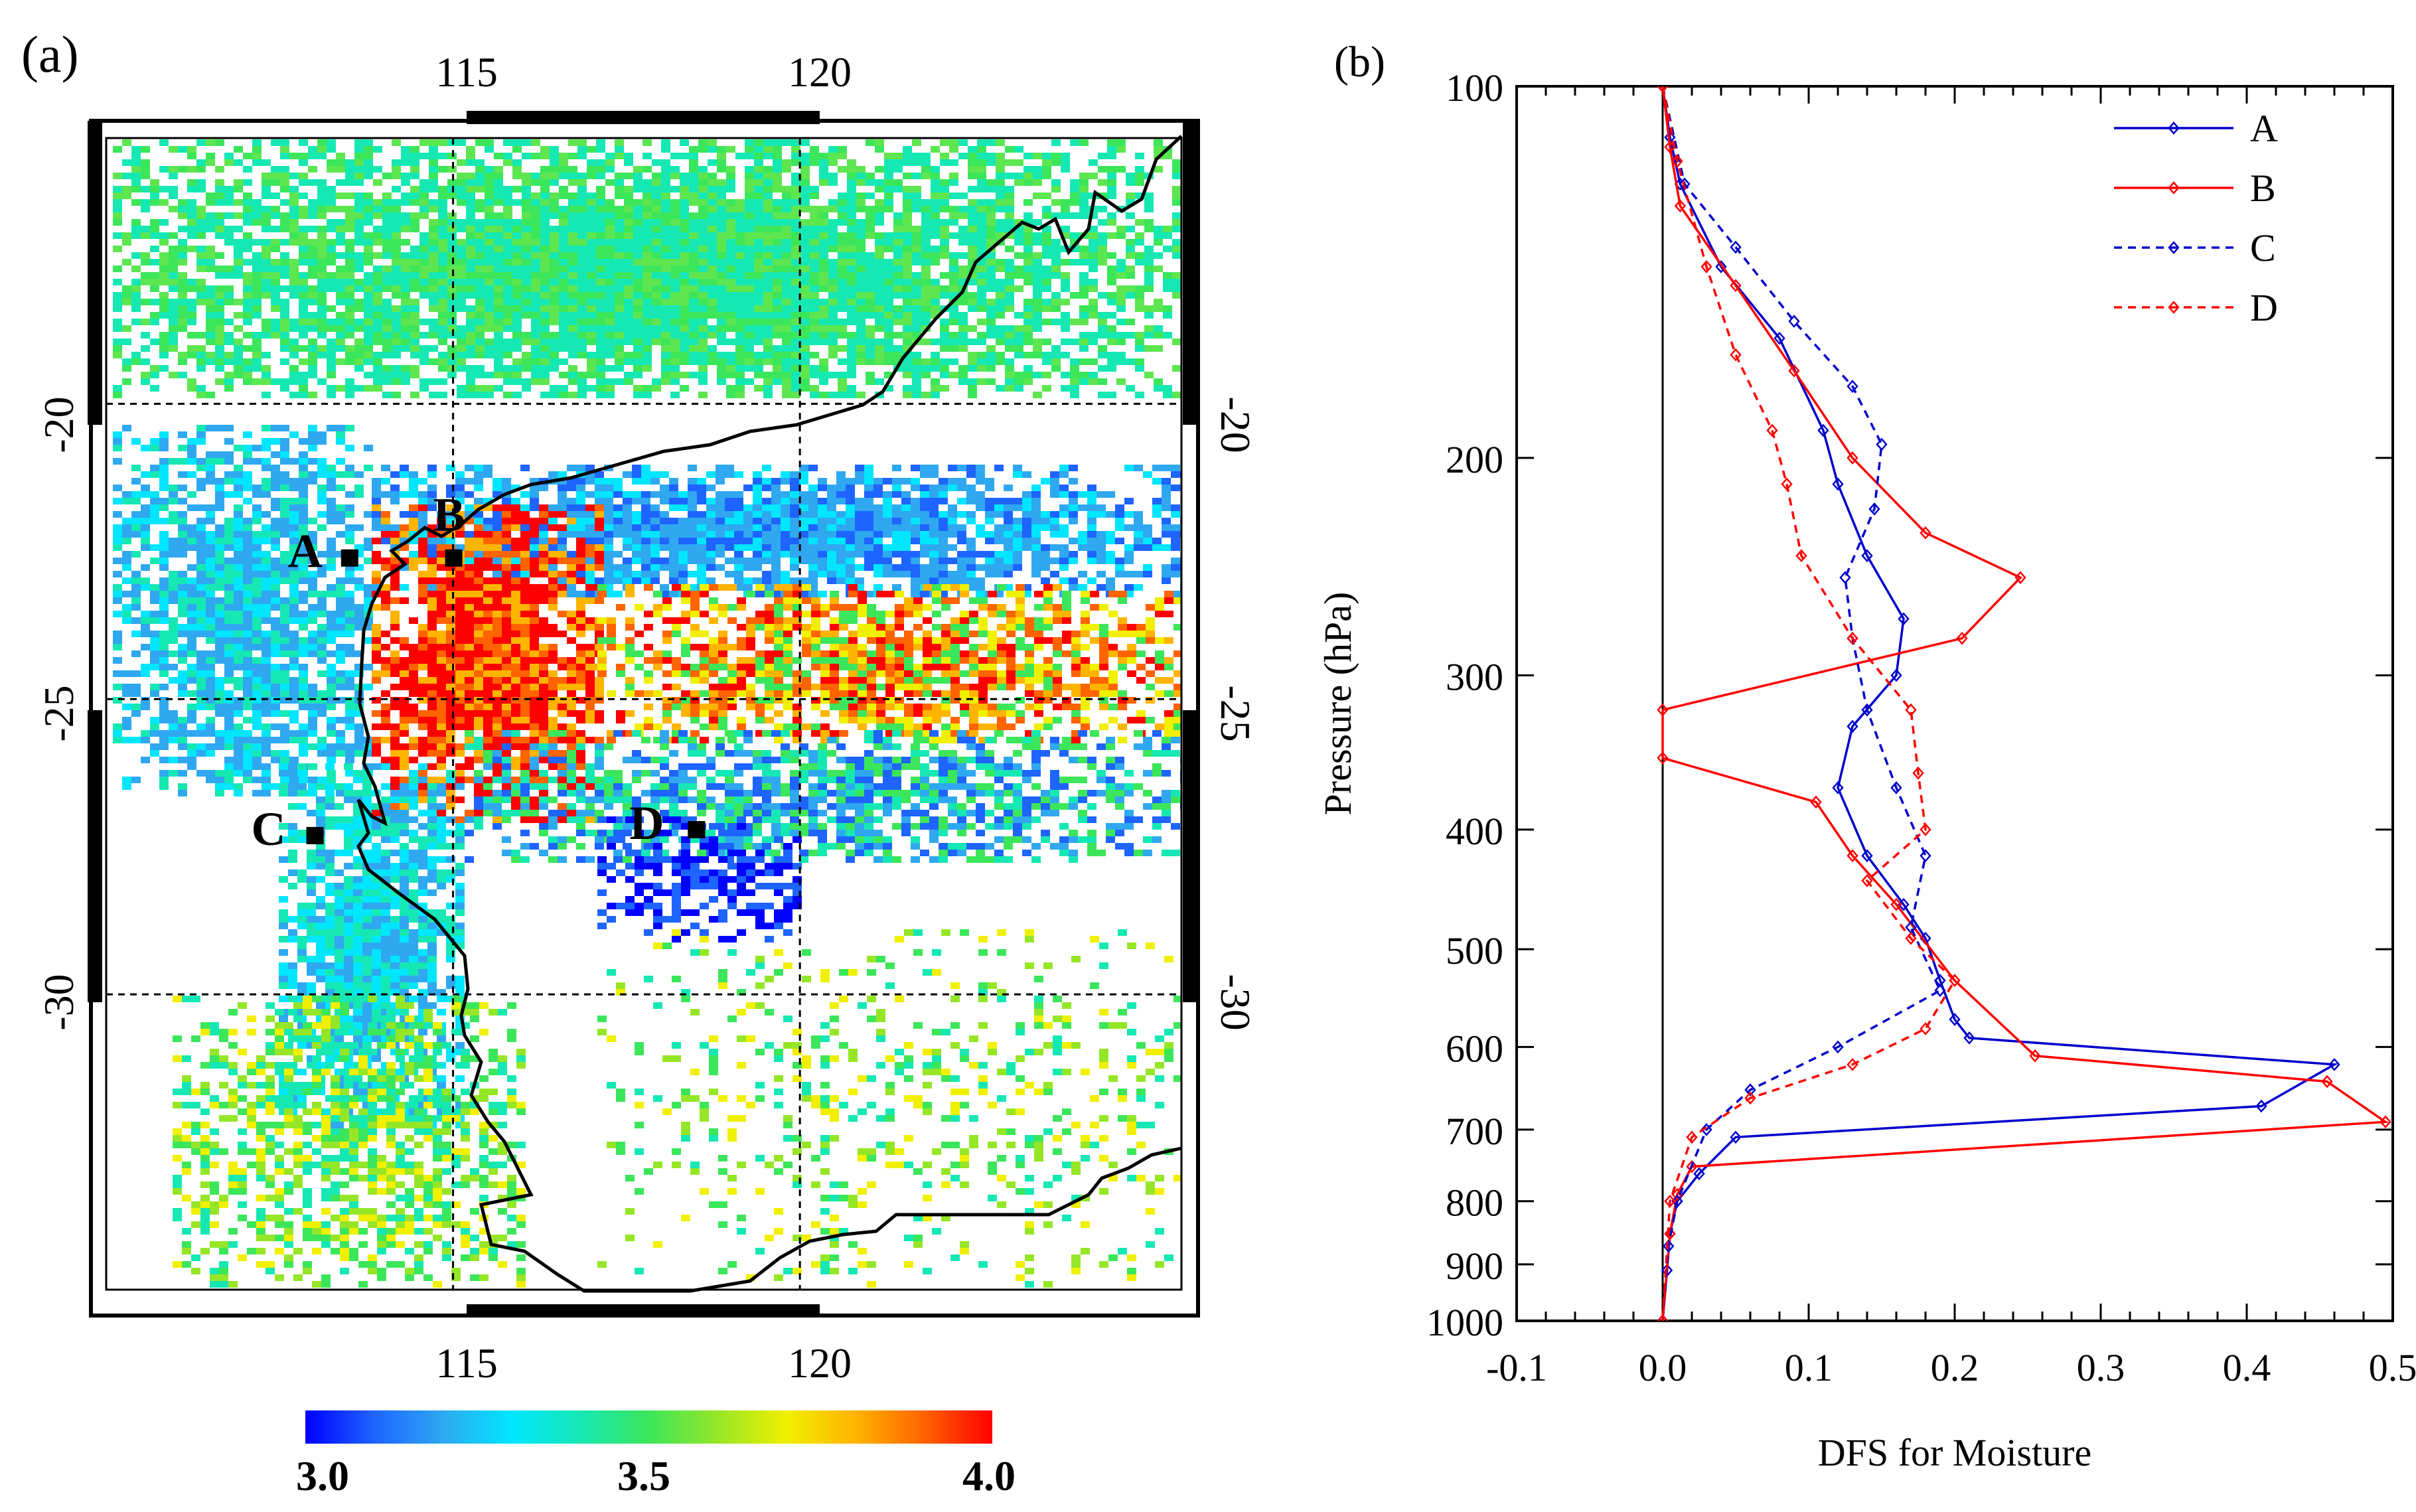  I want to click on site-label-D: D, so click(646, 823).